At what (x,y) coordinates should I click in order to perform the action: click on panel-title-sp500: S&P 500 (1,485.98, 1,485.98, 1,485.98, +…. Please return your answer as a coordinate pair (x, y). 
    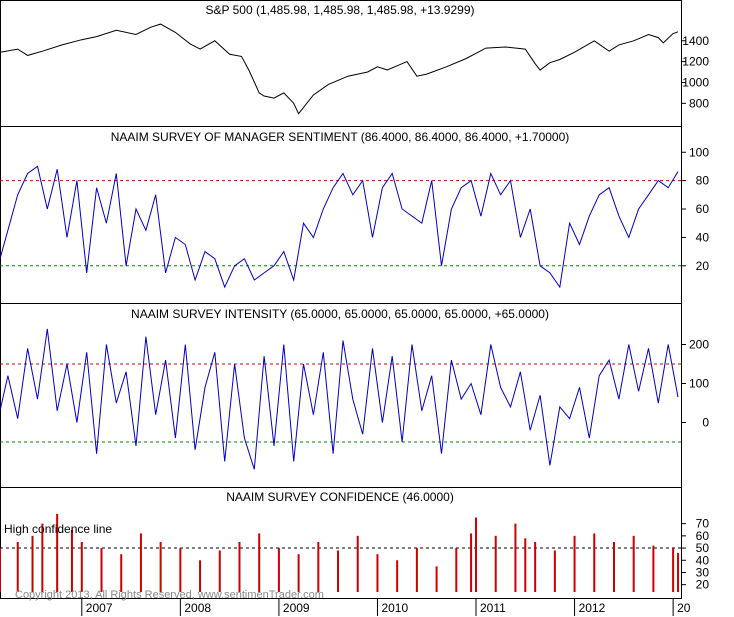
    Looking at the image, I should click on (340, 10).